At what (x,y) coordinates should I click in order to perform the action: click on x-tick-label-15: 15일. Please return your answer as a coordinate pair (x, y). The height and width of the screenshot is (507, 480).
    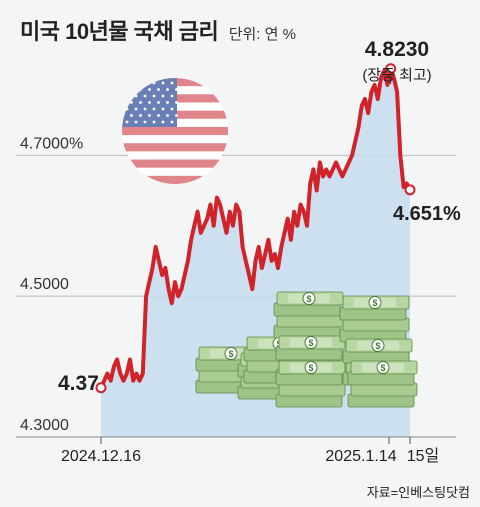
    Looking at the image, I should click on (423, 456).